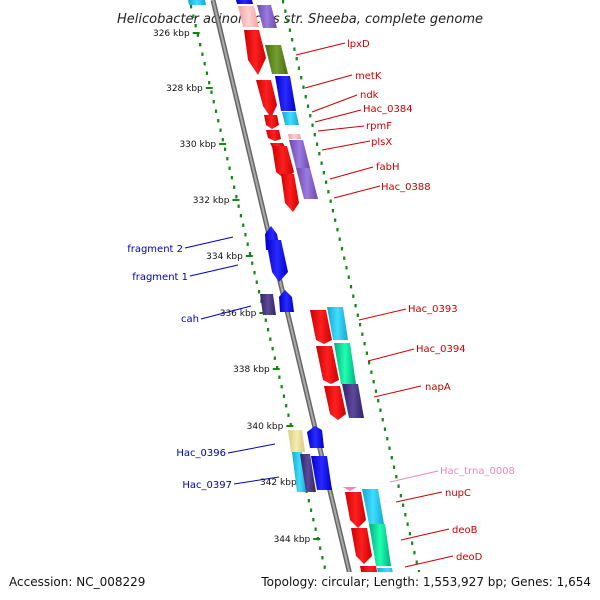 The height and width of the screenshot is (600, 600). Describe the element at coordinates (379, 126) in the screenshot. I see `label-rpmF: rpmF` at that location.